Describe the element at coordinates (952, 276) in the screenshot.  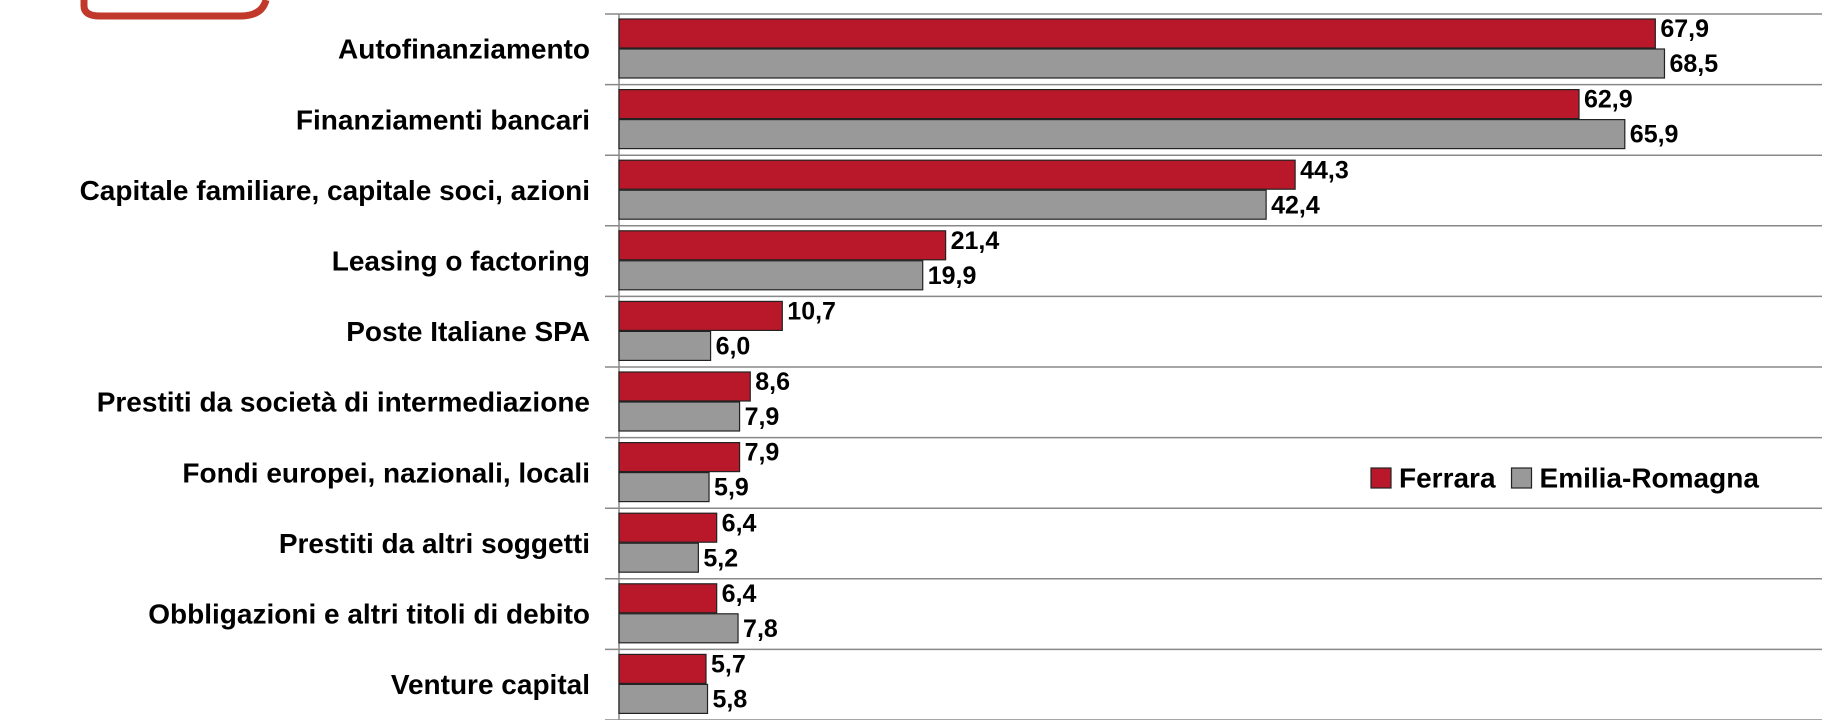
I see `value-label: 19,9` at that location.